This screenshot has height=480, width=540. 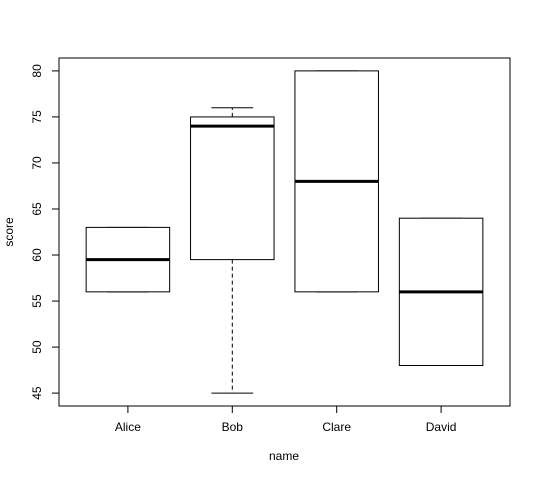 What do you see at coordinates (37, 209) in the screenshot?
I see `y-tick-label: 65` at bounding box center [37, 209].